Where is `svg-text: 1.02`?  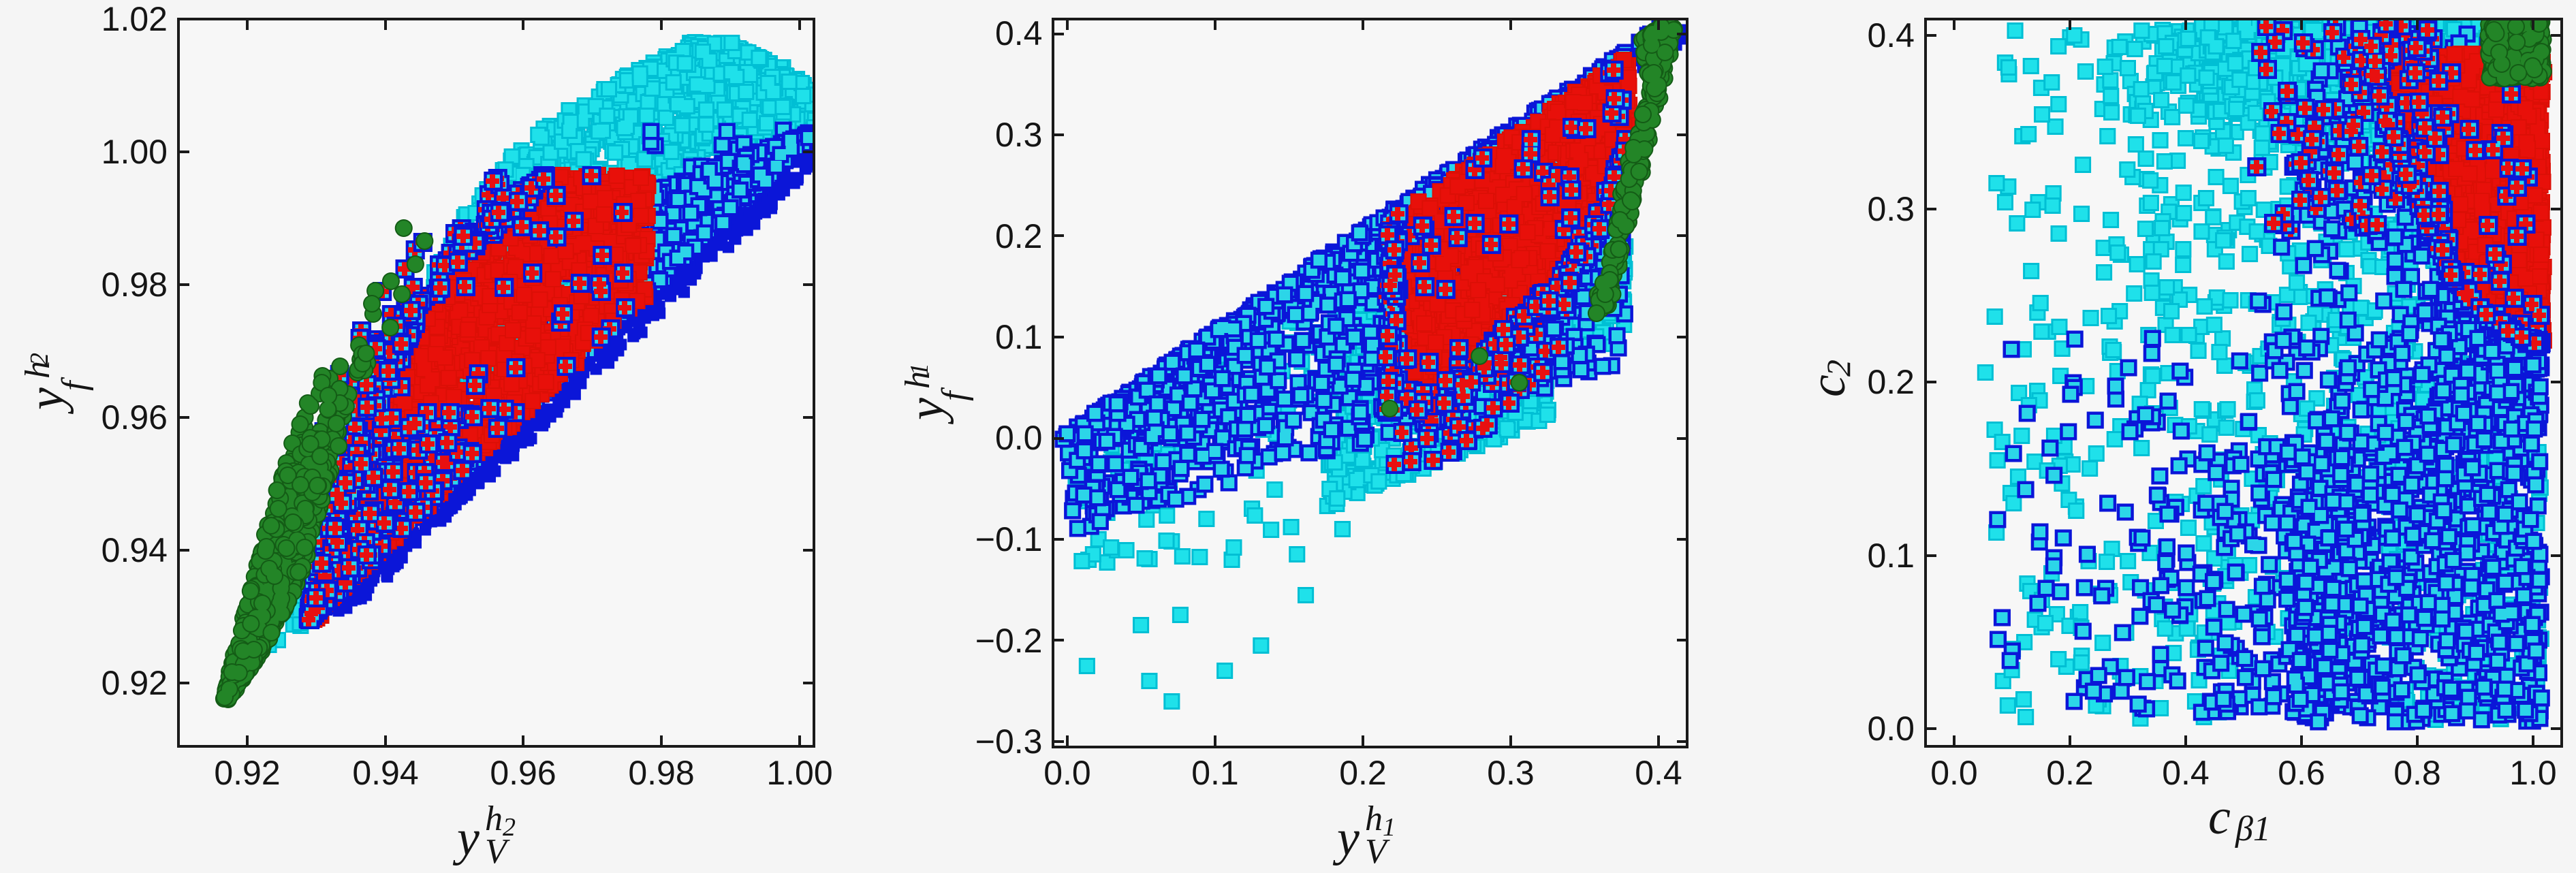
svg-text: 1.02 is located at coordinates (134, 19).